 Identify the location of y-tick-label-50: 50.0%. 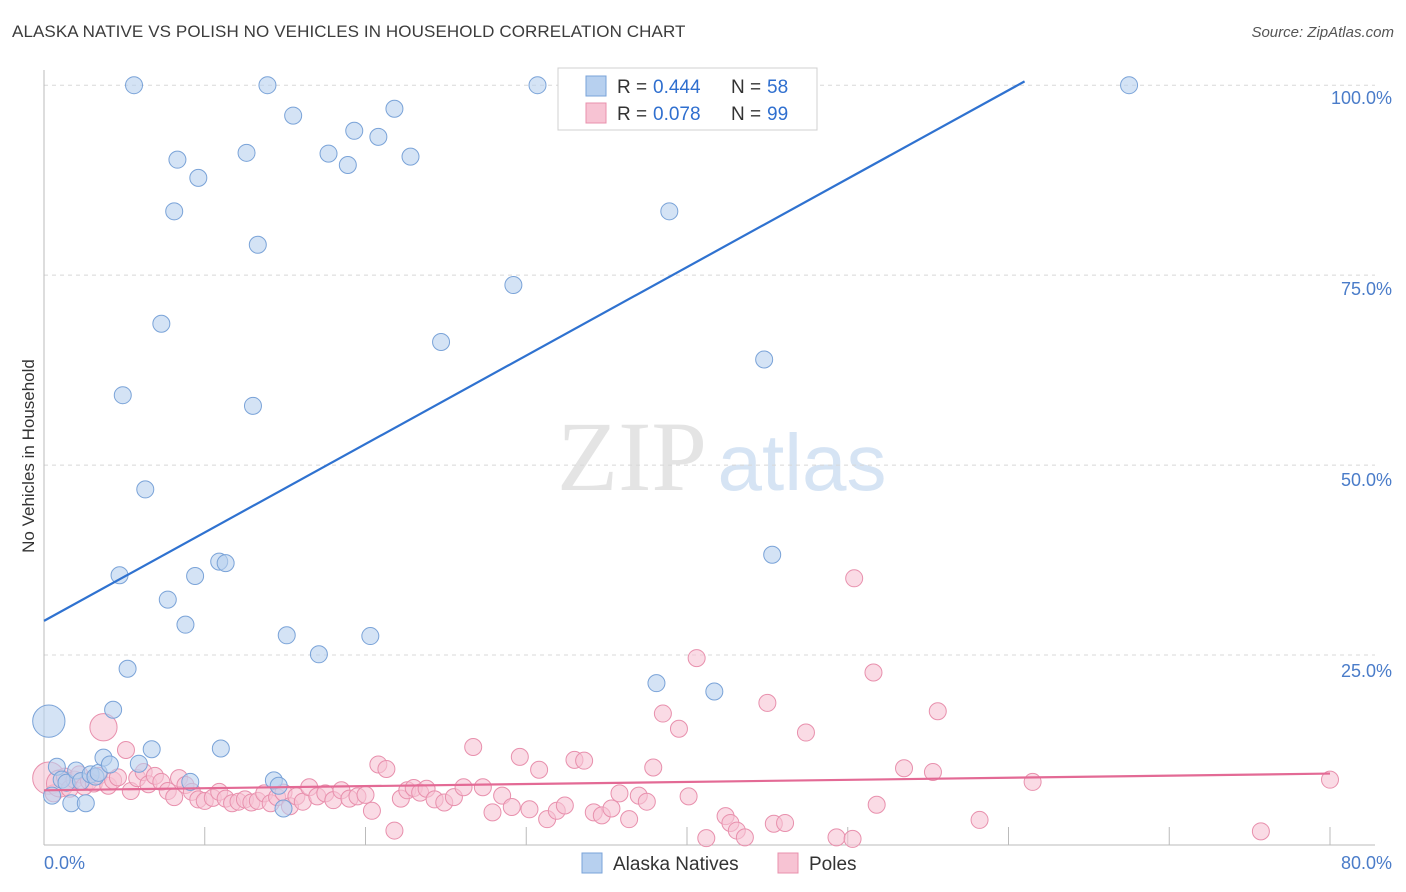
(1366, 480).